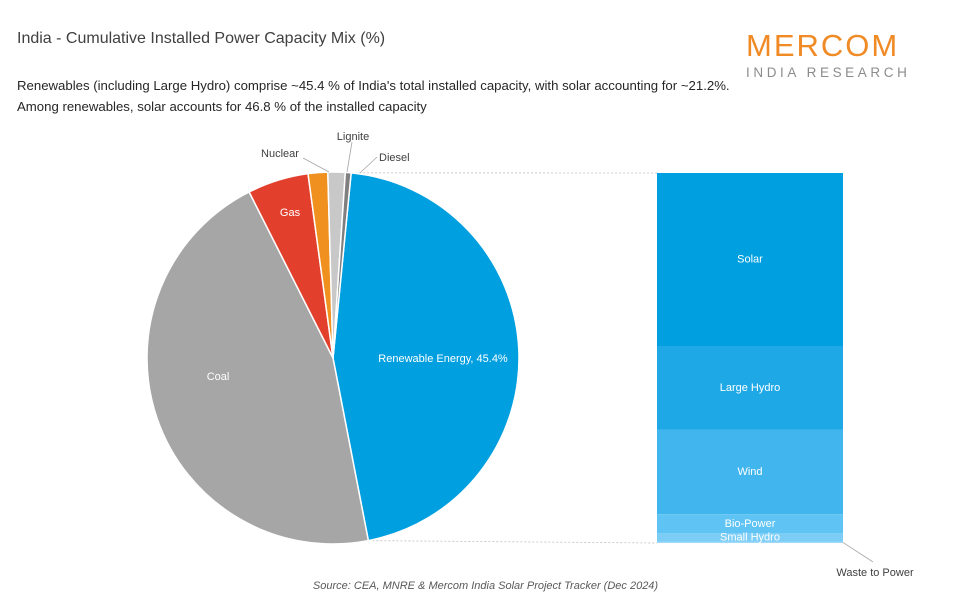 Image resolution: width=971 pixels, height=597 pixels. What do you see at coordinates (828, 72) in the screenshot?
I see `logo-tagline: INDIA RESEARCH` at bounding box center [828, 72].